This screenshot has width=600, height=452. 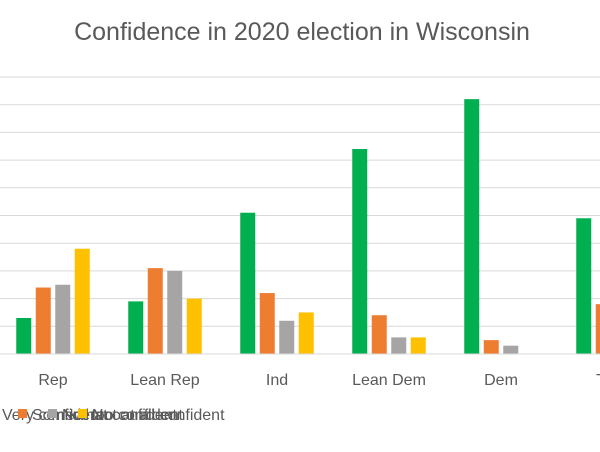 I want to click on chart-title: Confidence in 2020 election in Wisconsin, so click(x=302, y=32).